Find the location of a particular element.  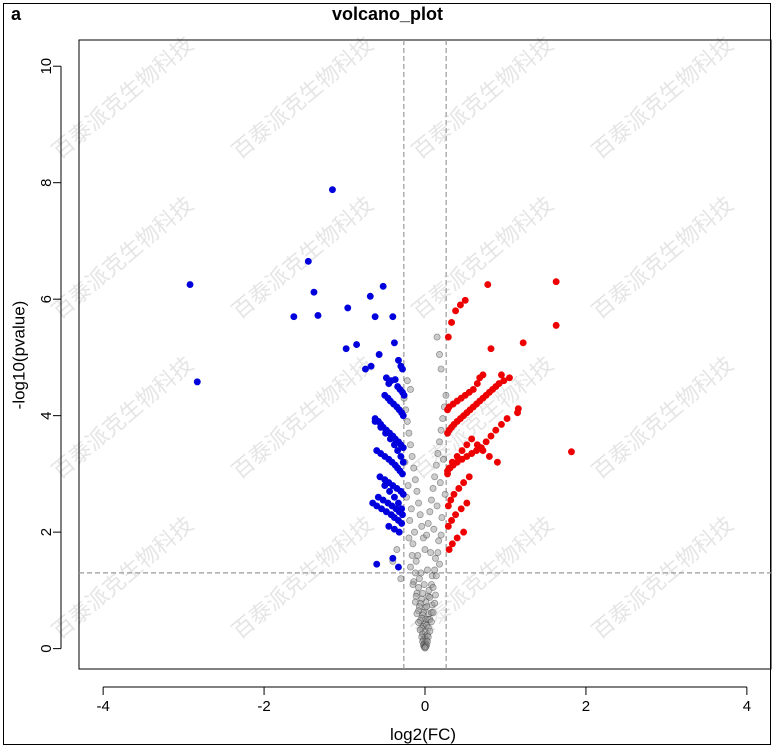

x-tick-label: -2 is located at coordinates (263, 706).